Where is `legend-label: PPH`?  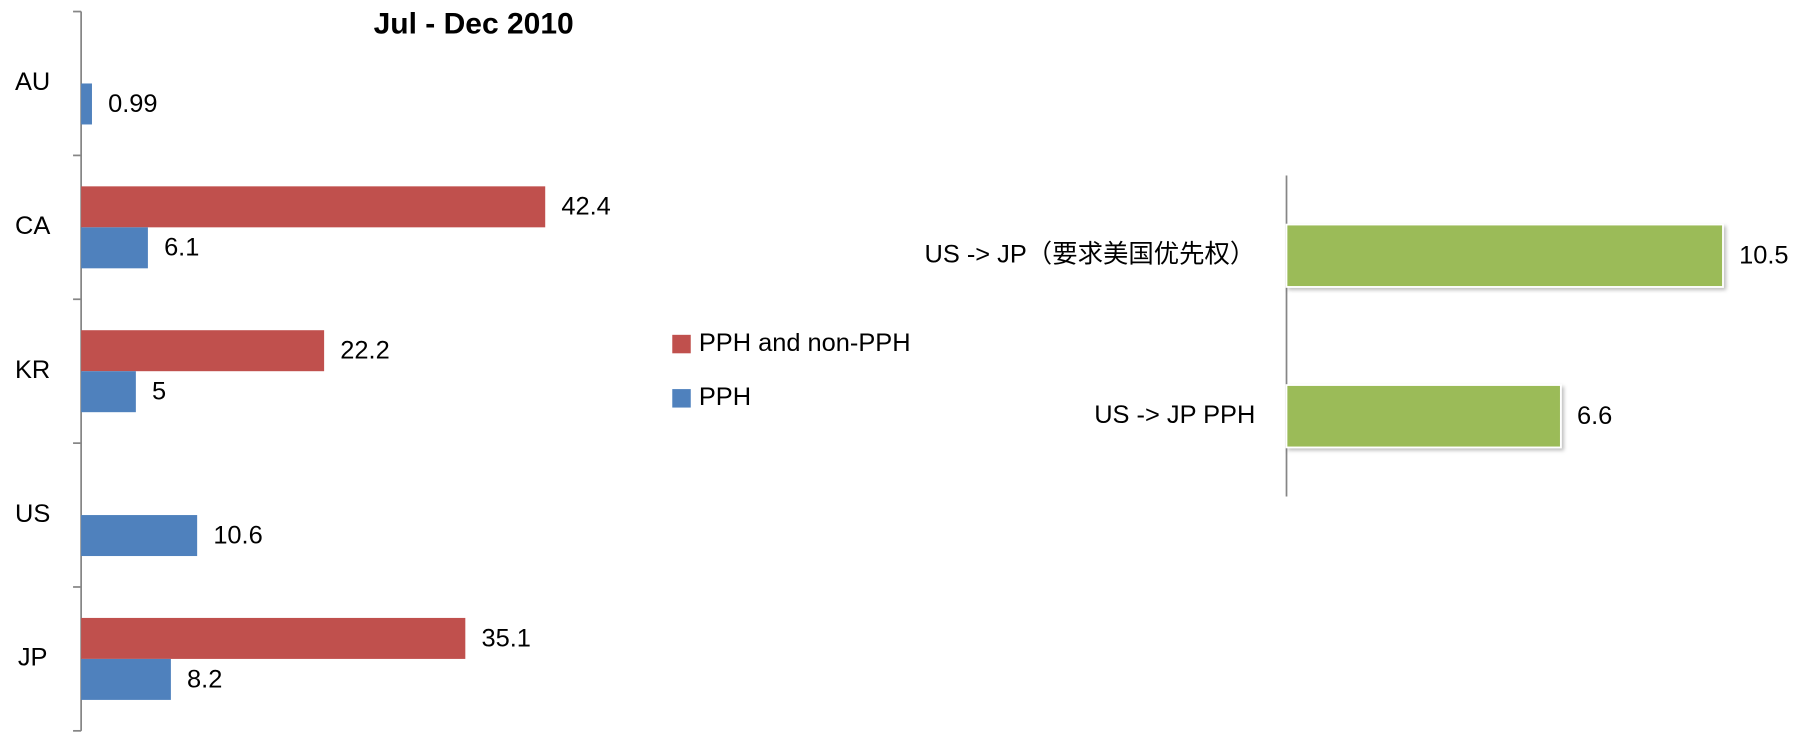 legend-label: PPH is located at coordinates (725, 397).